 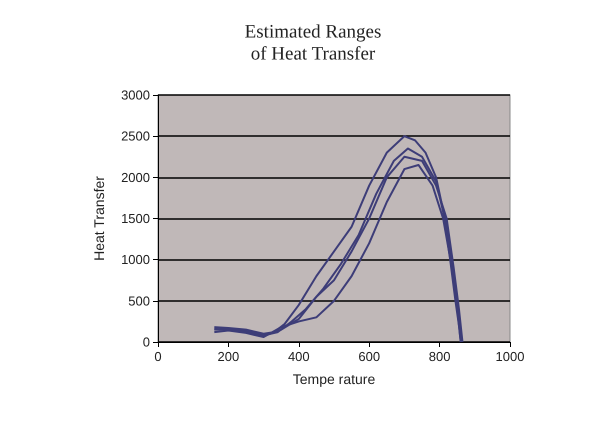 What do you see at coordinates (135, 95) in the screenshot?
I see `y-tick-label: 3000` at bounding box center [135, 95].